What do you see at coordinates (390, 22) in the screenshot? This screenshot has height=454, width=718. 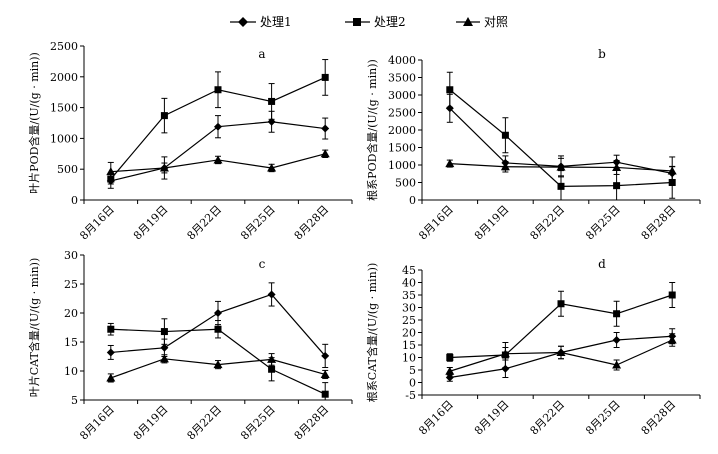 I see `legend-label: 处理2` at bounding box center [390, 22].